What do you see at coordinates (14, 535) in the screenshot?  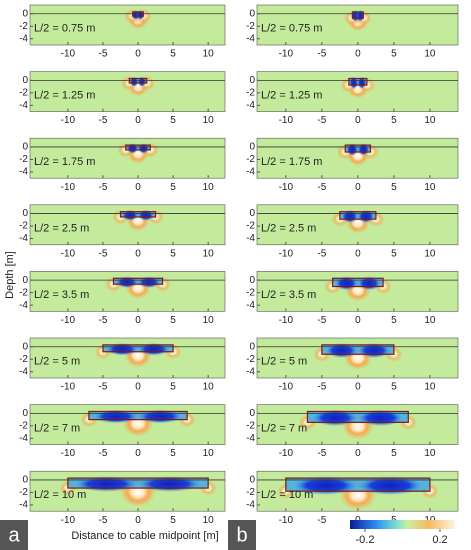 I see `panel-letter-box` at bounding box center [14, 535].